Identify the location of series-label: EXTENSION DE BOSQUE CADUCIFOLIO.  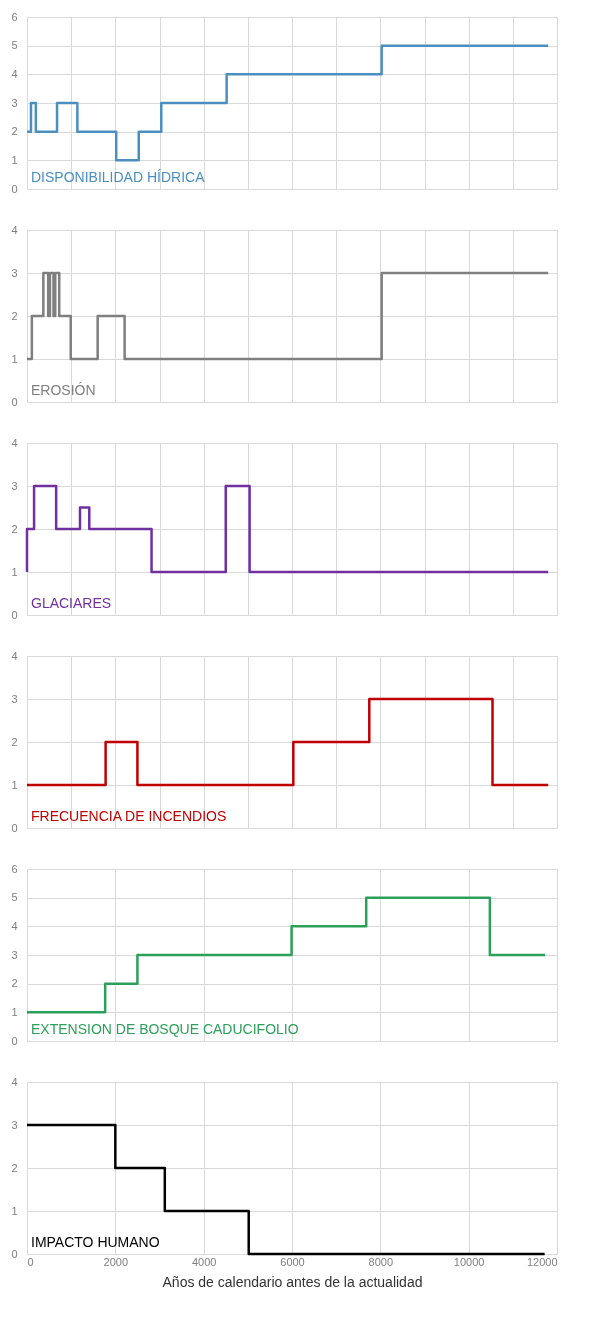
(165, 1029).